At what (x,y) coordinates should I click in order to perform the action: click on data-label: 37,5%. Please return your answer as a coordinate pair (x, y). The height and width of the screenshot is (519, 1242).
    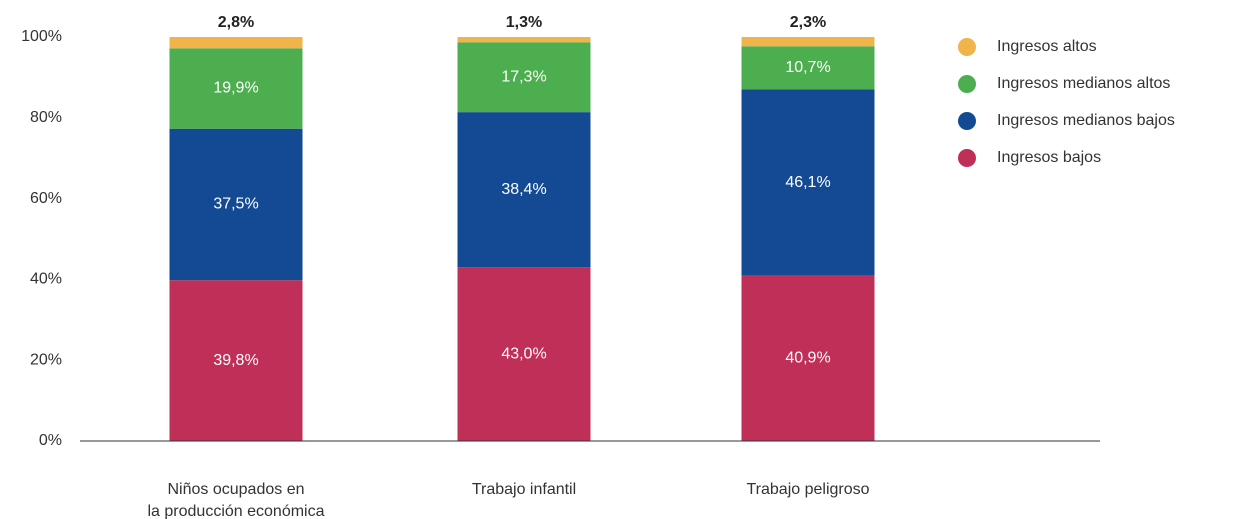
    Looking at the image, I should click on (235, 204).